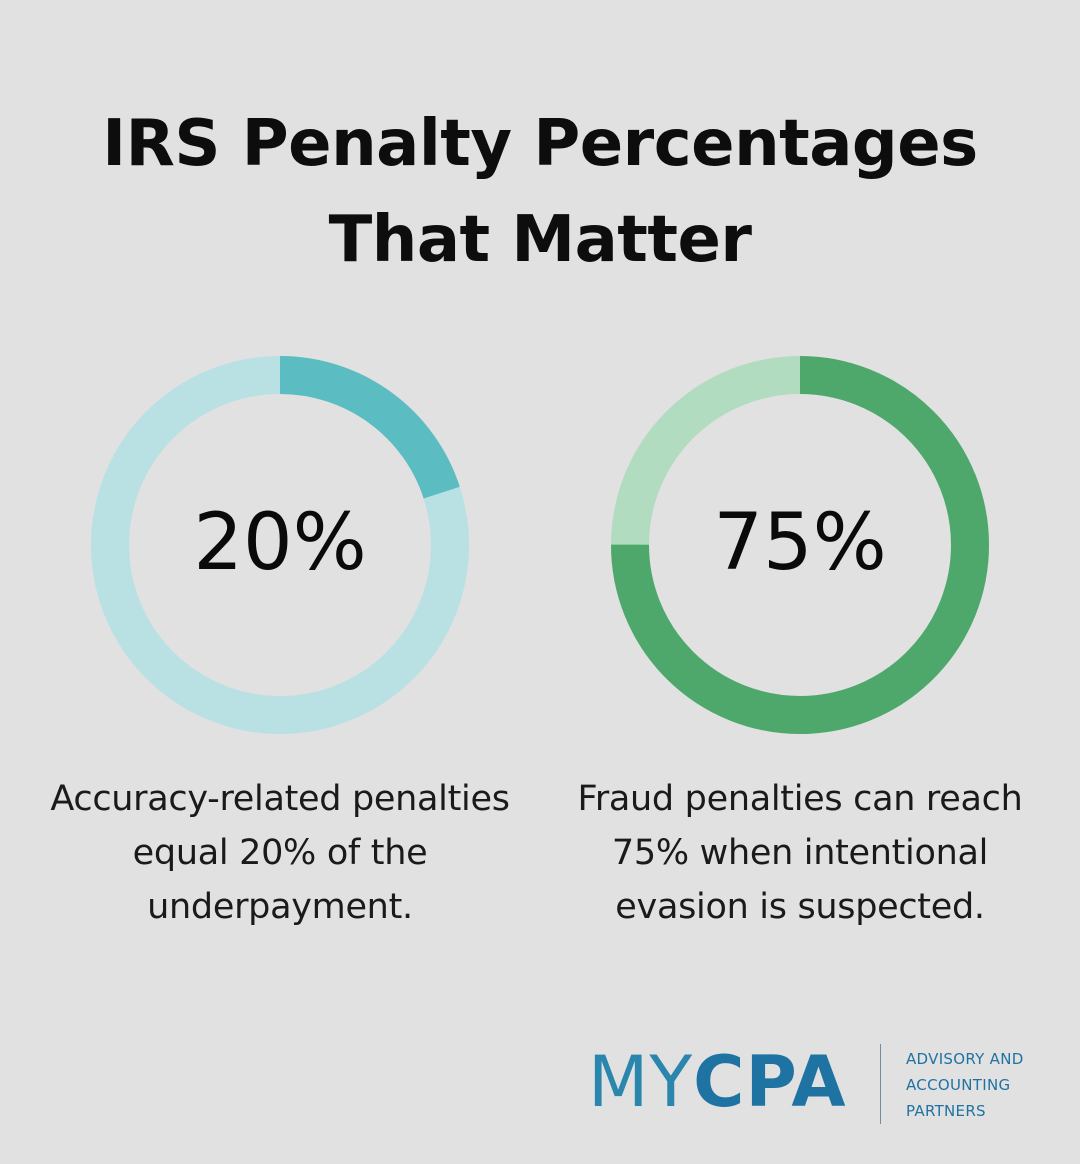 This screenshot has width=1080, height=1164. I want to click on logo-wordmark-my: MY, so click(641, 1082).